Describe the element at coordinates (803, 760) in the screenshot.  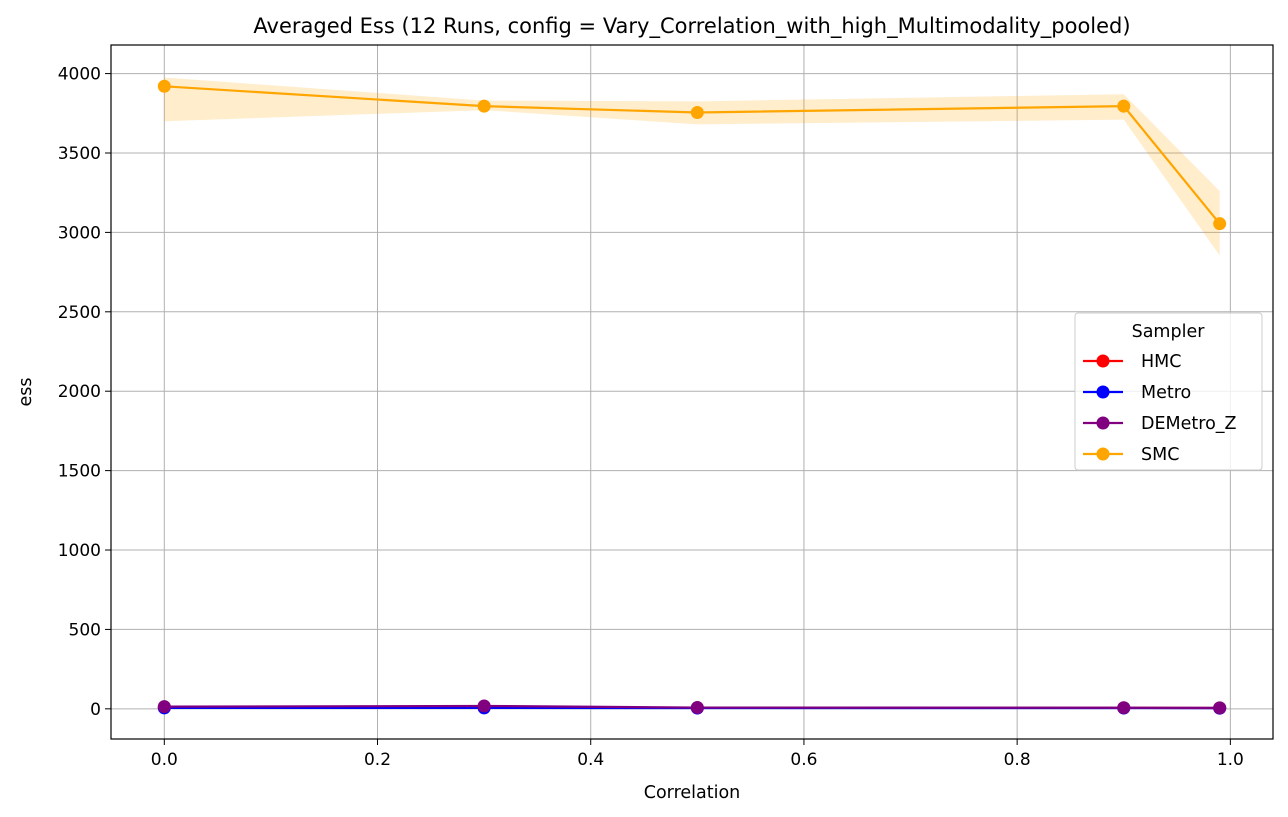
I see `x-tick-label: 0.6` at that location.